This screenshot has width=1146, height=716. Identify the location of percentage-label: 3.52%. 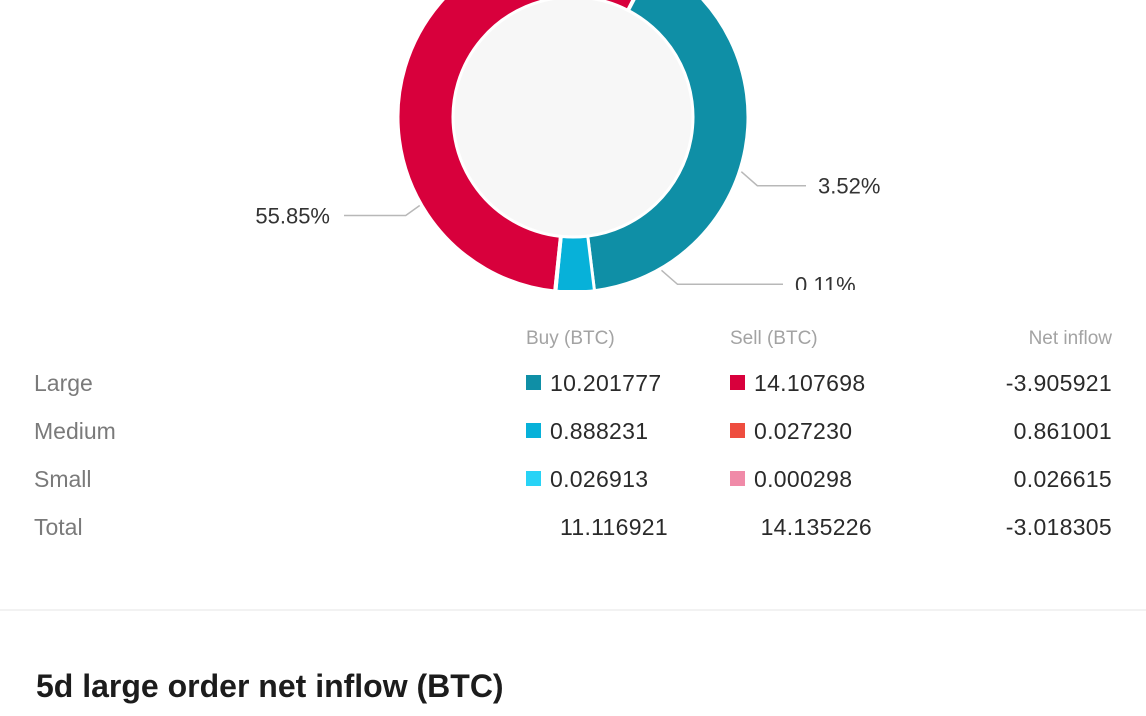
(849, 186).